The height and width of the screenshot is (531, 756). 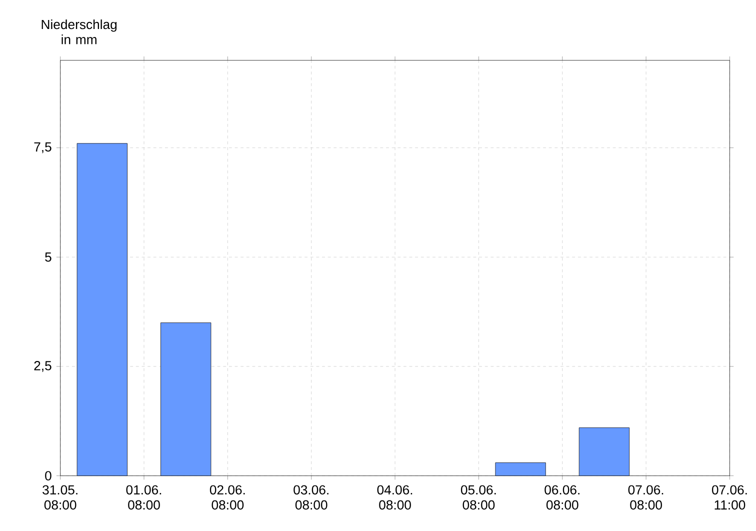 I want to click on y-tick-label: 0, so click(x=48, y=475).